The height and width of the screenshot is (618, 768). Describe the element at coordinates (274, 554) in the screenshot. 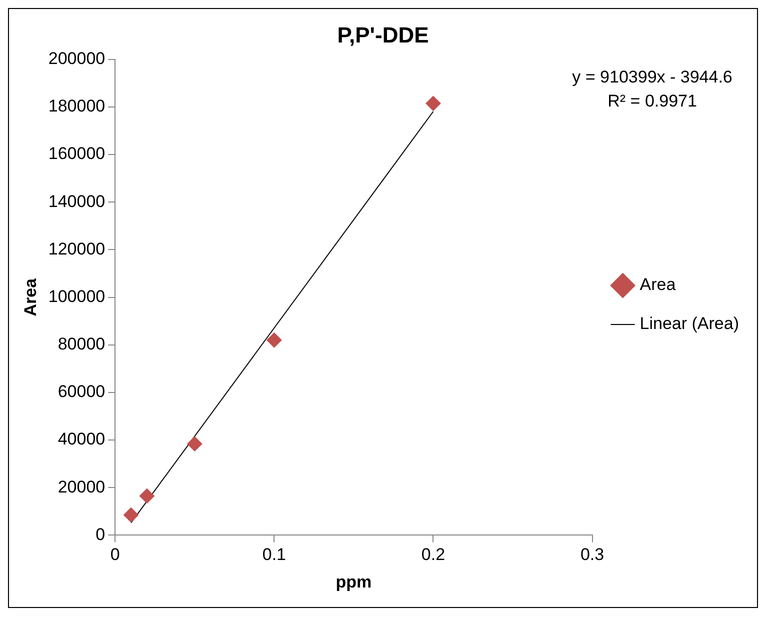

I see `x-tick-label: 0.1` at that location.